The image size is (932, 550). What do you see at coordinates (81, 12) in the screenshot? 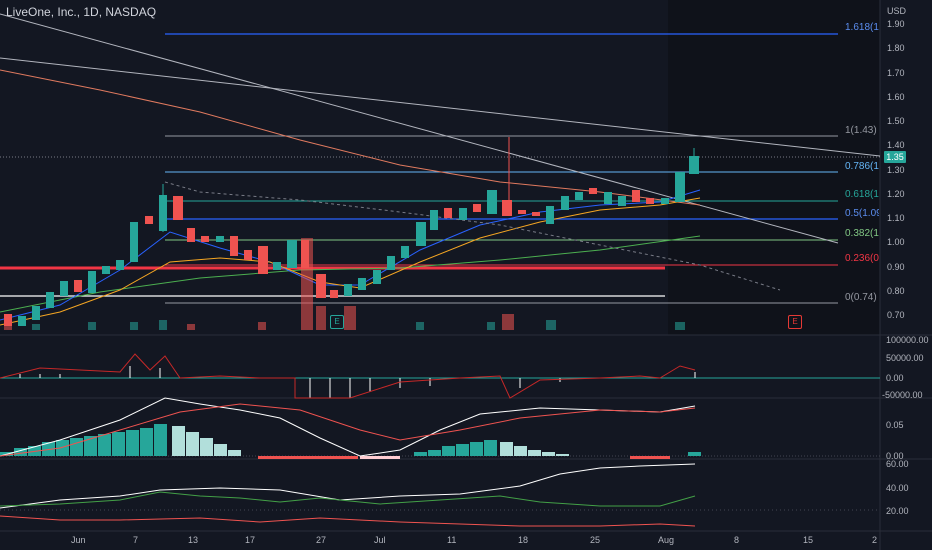
I see `chart-title: LiveOne, Inc., 1D, NASDAQ` at bounding box center [81, 12].